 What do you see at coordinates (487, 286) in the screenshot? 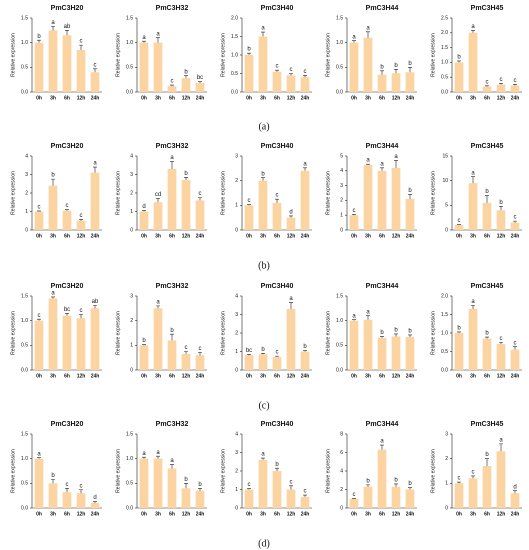
I see `chart-title: PmC3H45` at bounding box center [487, 286].